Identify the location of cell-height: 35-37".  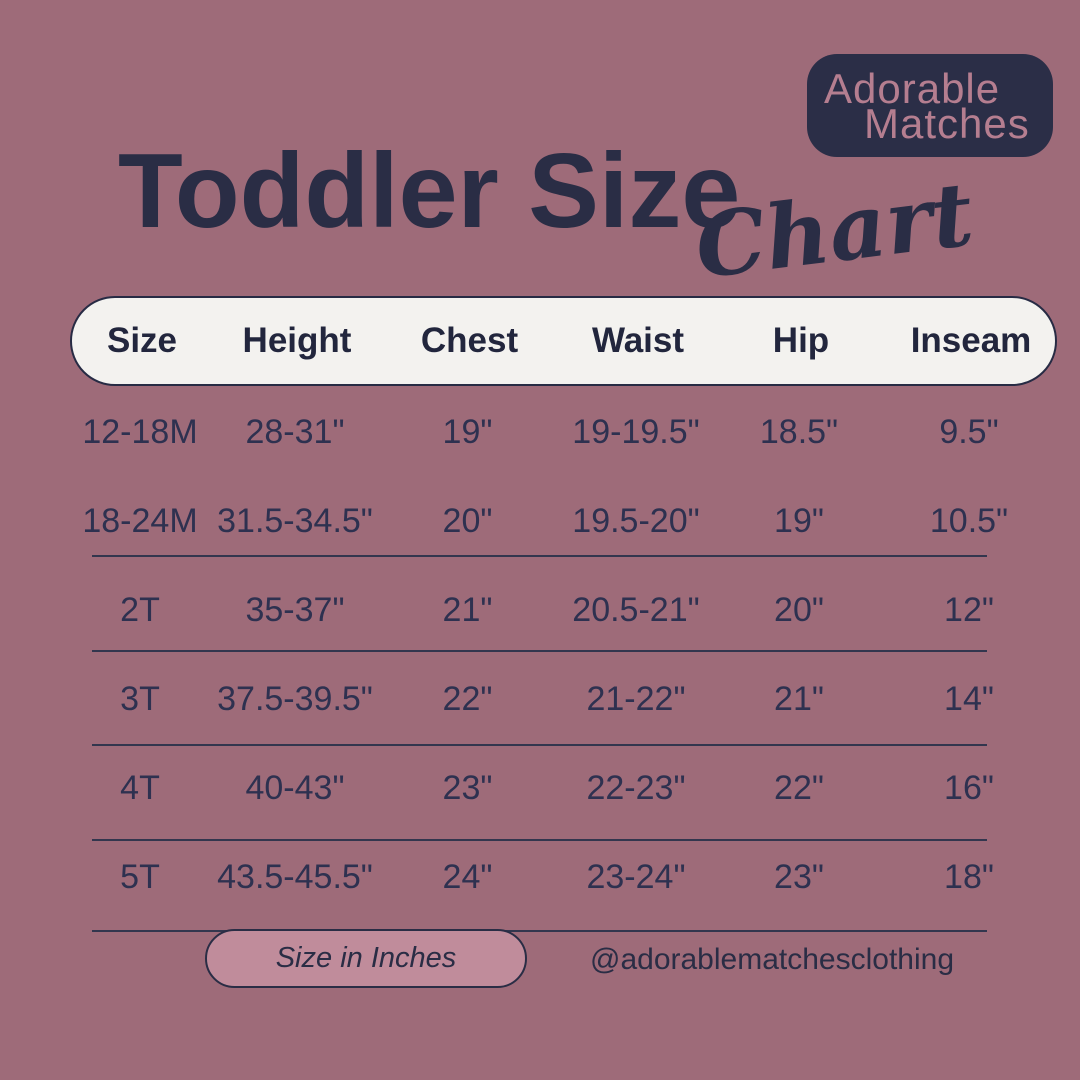
(295, 610).